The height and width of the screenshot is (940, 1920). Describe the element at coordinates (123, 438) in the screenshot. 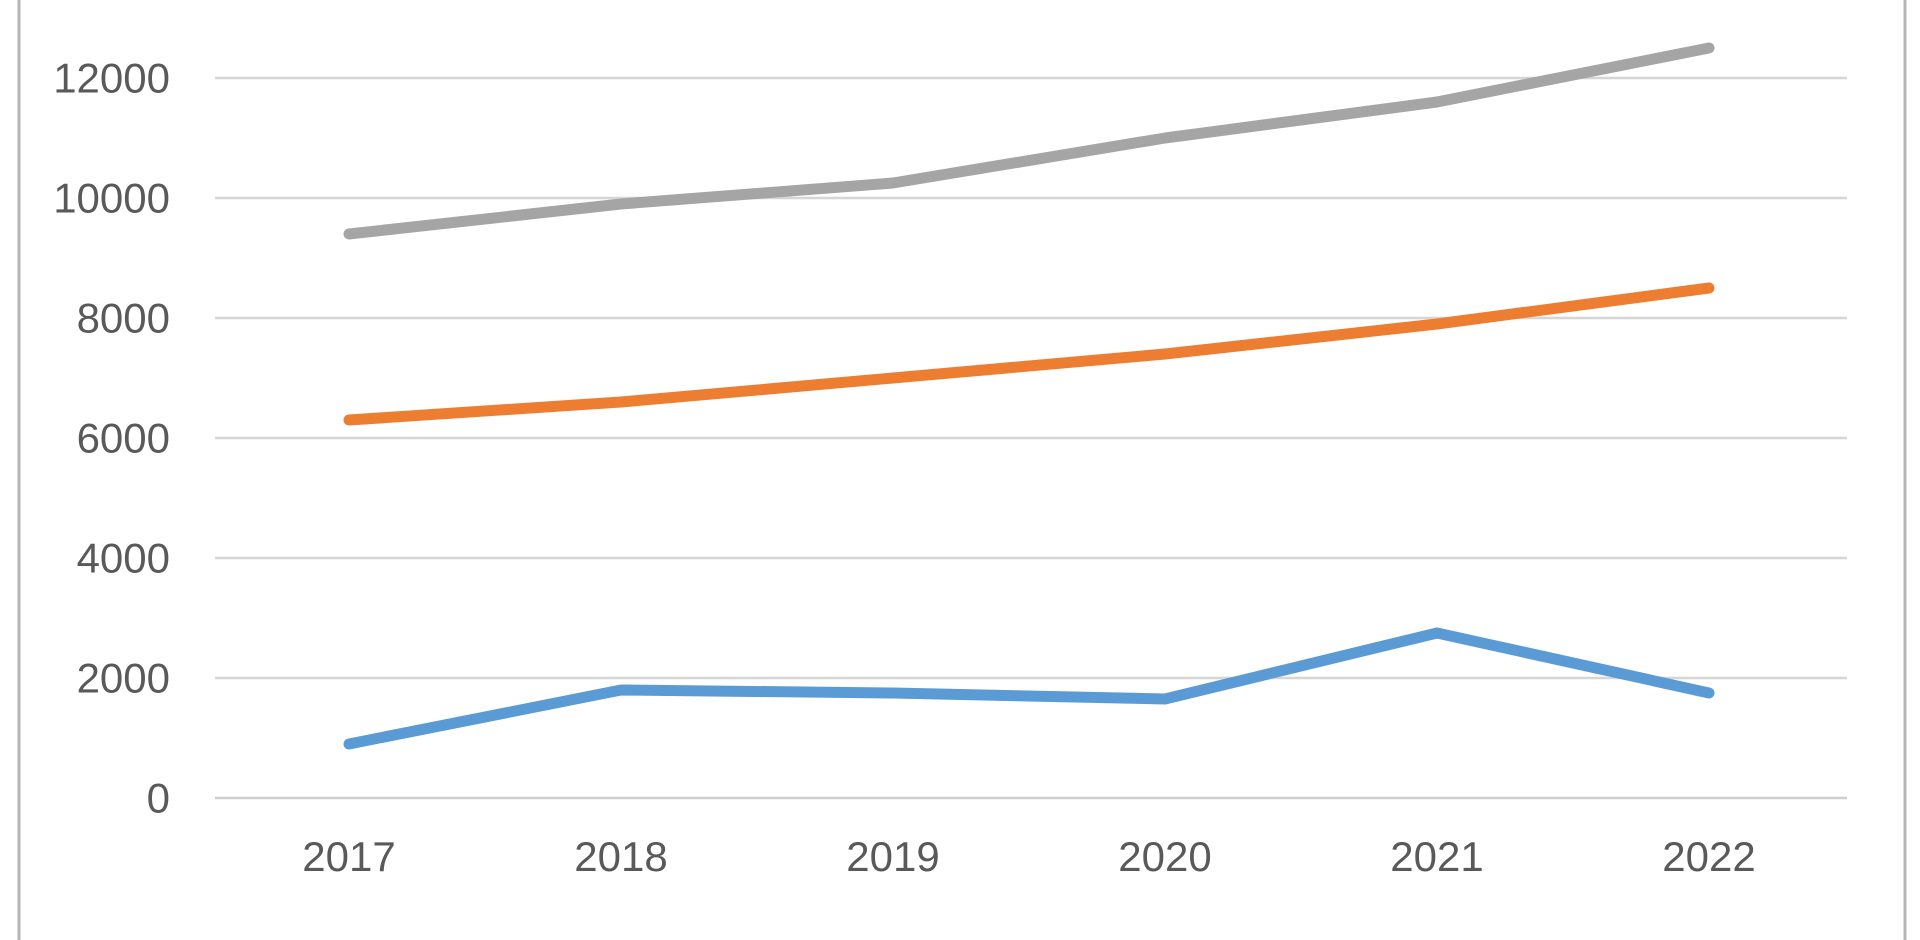

I see `y-axis-tick-label: 6000` at that location.